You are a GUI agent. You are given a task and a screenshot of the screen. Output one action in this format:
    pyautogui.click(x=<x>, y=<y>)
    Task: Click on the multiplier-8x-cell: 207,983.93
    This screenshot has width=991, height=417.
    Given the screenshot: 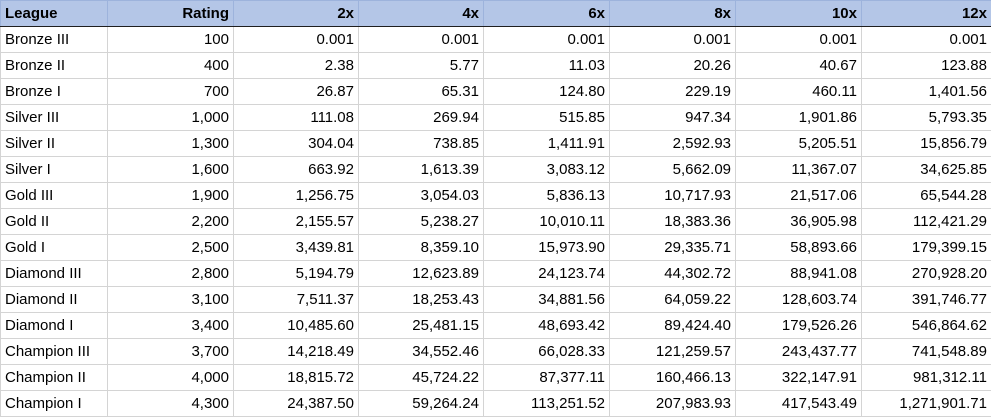 What is the action you would take?
    pyautogui.click(x=673, y=404)
    